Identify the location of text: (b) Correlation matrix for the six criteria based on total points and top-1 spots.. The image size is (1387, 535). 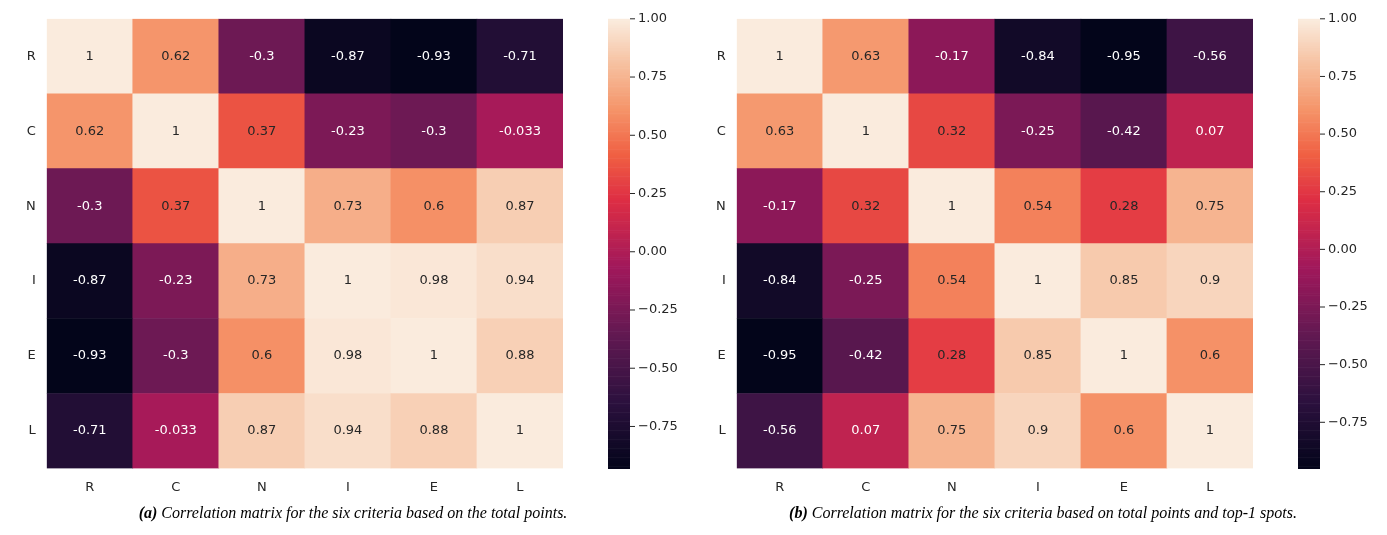
(1043, 513).